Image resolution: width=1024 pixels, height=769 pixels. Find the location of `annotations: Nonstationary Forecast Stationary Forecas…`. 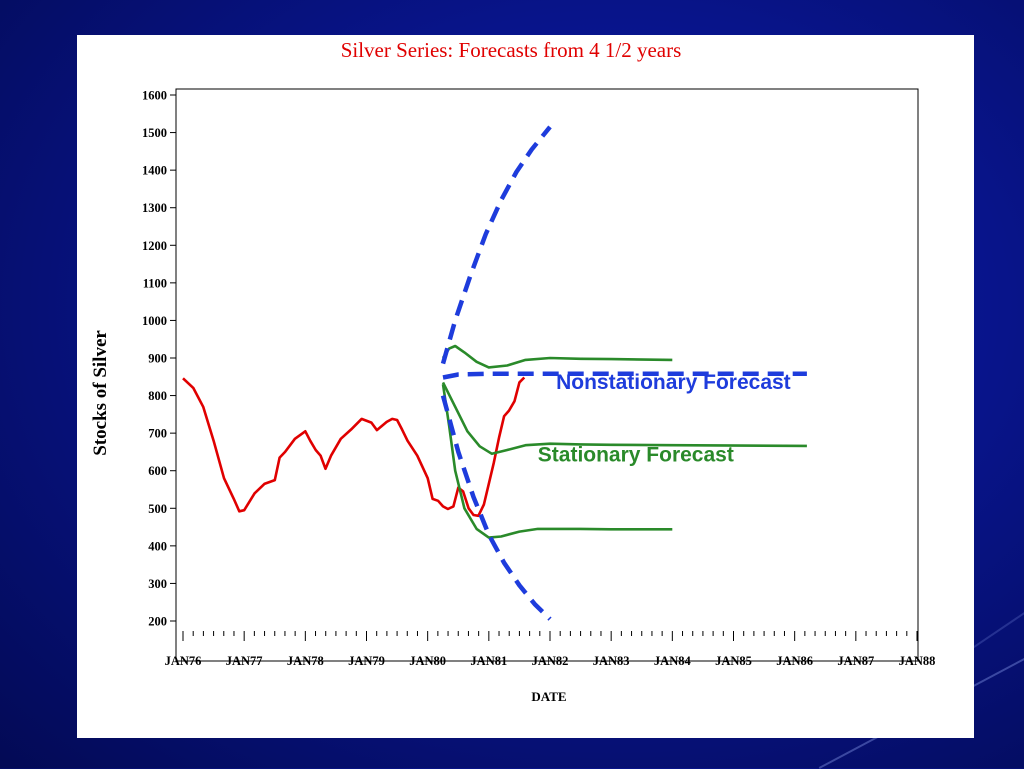

annotations: Nonstationary Forecast Stationary Forecas… is located at coordinates (664, 419).